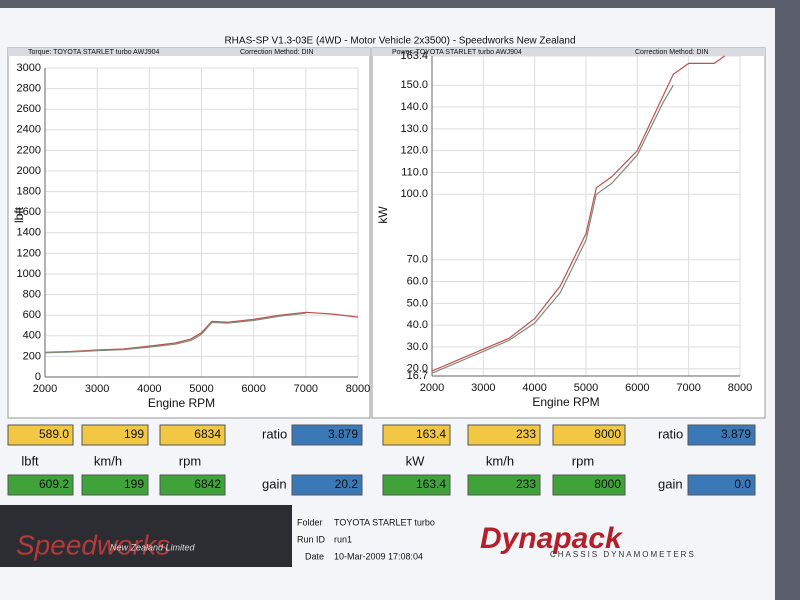  I want to click on chart-subtitle: Torque: TOYOTA STARLET turbo AWJ904, so click(93, 52).